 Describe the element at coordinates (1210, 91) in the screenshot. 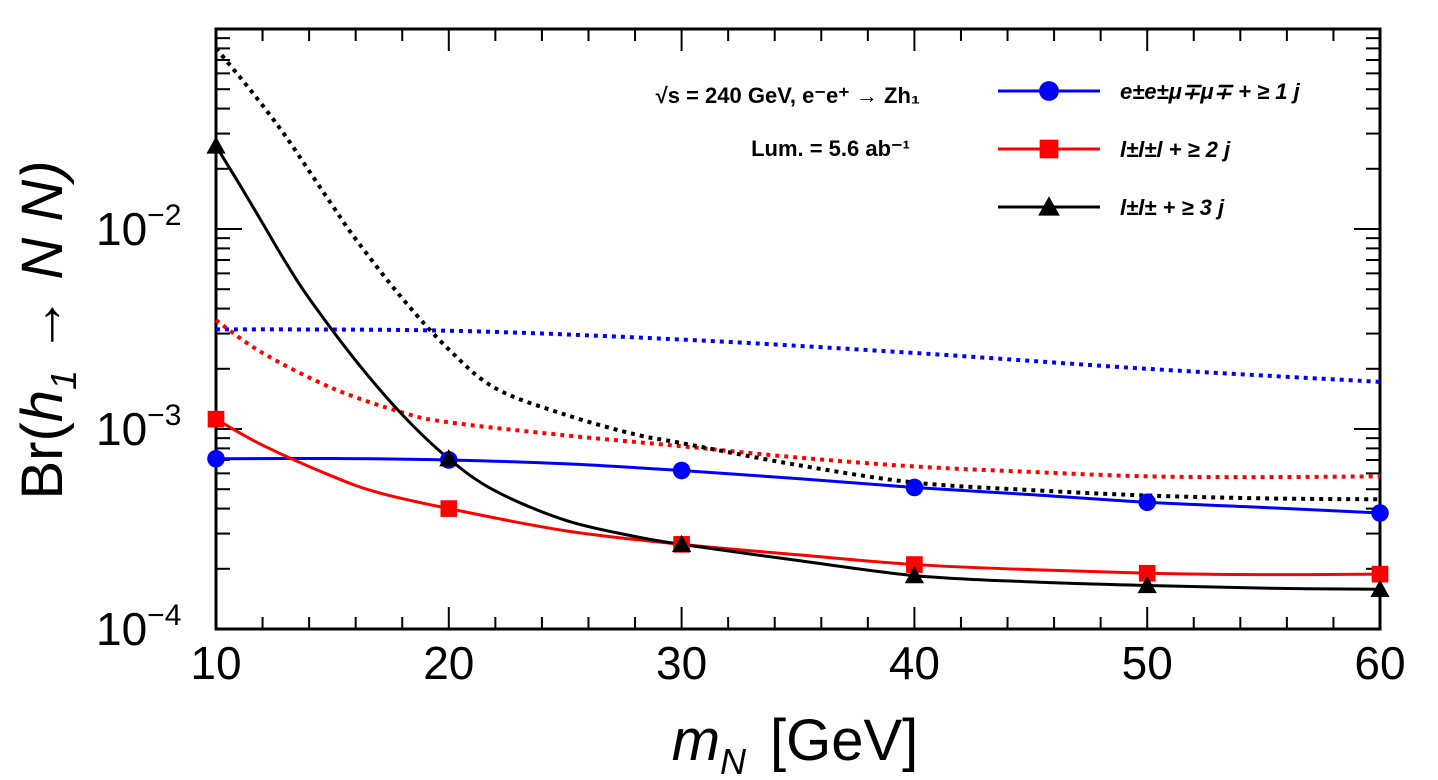

I see `legend-label: e±e±μ∓μ∓ + ≥ 1 j` at that location.